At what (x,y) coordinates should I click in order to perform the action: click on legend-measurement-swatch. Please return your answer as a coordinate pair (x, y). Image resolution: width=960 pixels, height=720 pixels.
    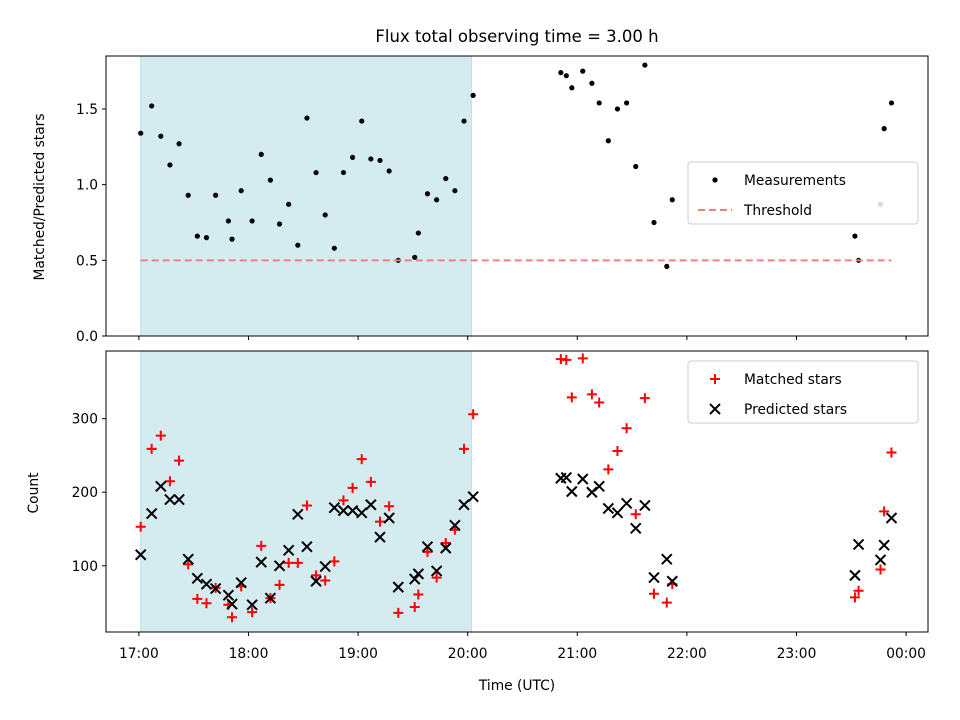
    Looking at the image, I should click on (715, 180).